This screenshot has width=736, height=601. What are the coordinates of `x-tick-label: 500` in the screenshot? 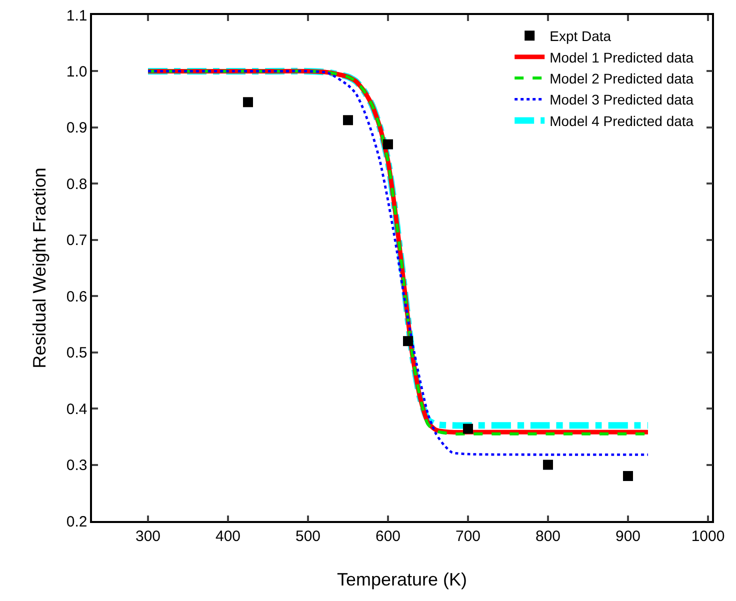 It's located at (308, 536).